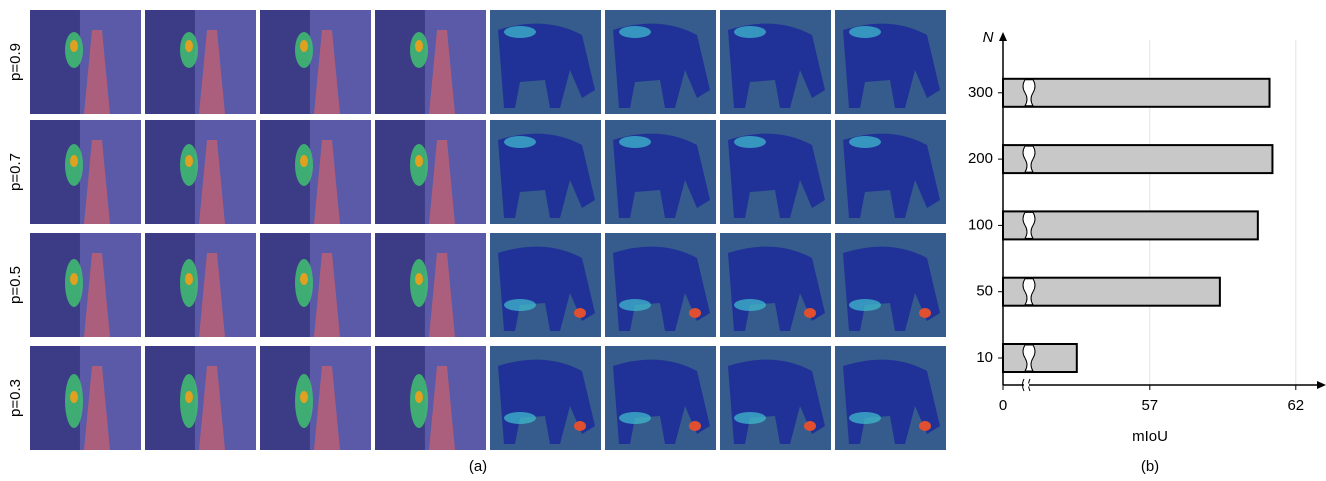  What do you see at coordinates (1321, 385) in the screenshot?
I see `x-arrow` at bounding box center [1321, 385].